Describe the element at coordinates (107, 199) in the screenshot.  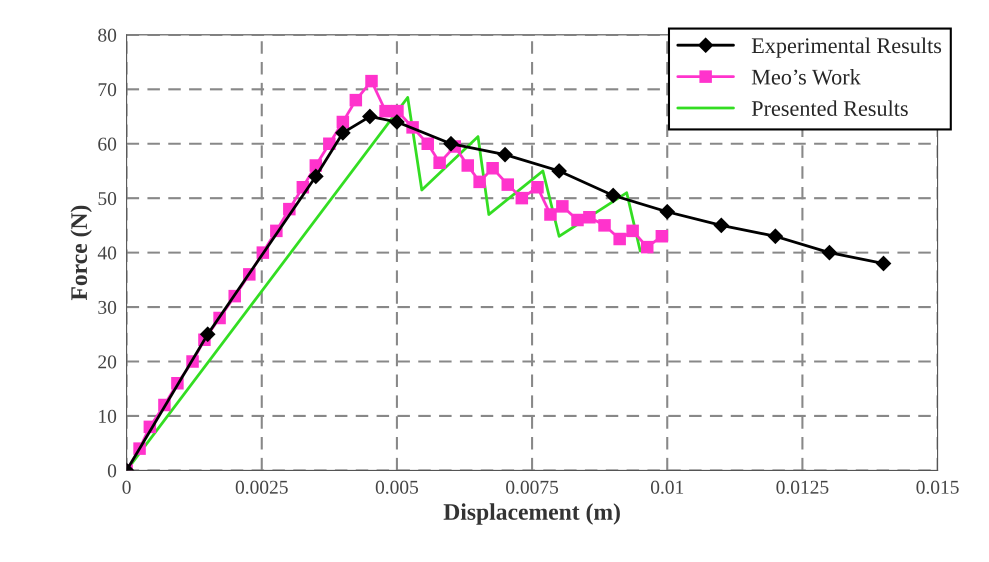
I see `y-tick-label: 50` at that location.